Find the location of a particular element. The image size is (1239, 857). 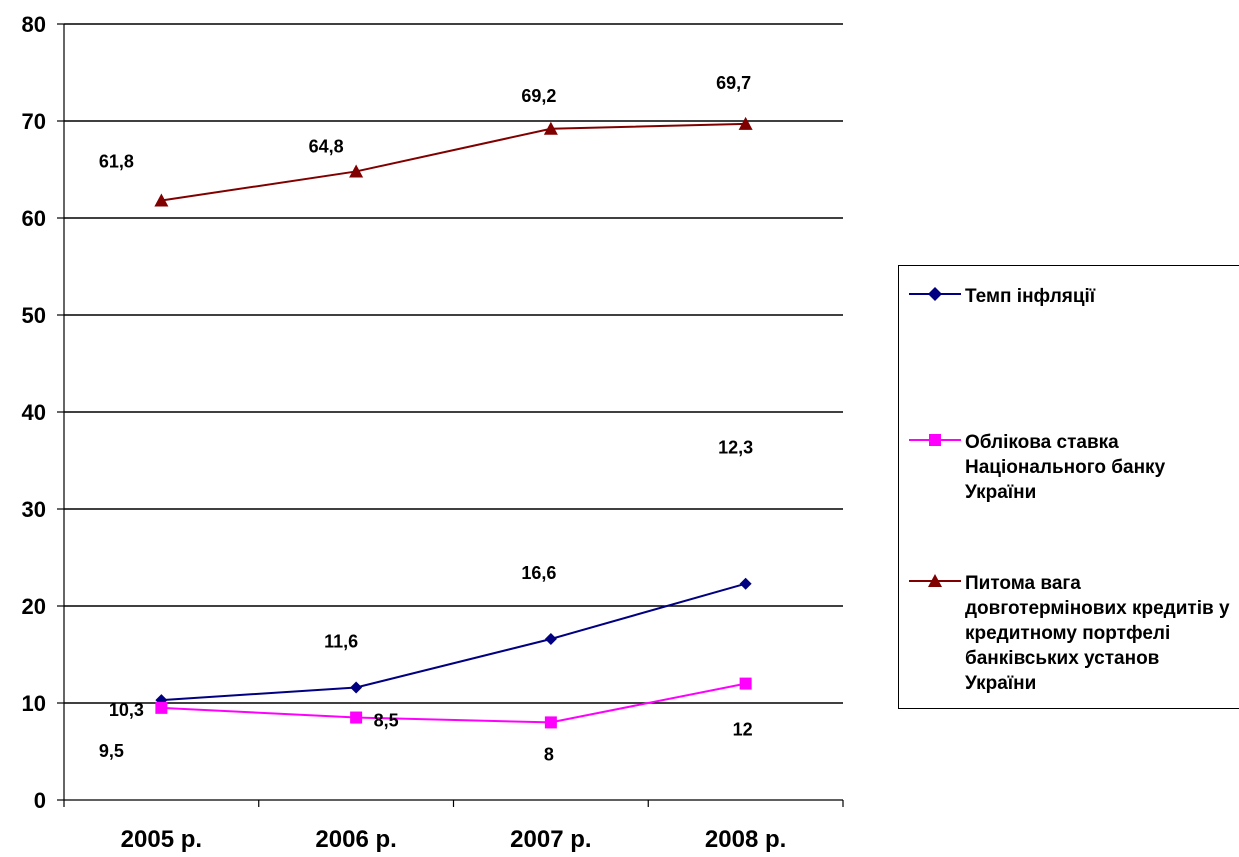

y-tick-label: 40 is located at coordinates (34, 412).